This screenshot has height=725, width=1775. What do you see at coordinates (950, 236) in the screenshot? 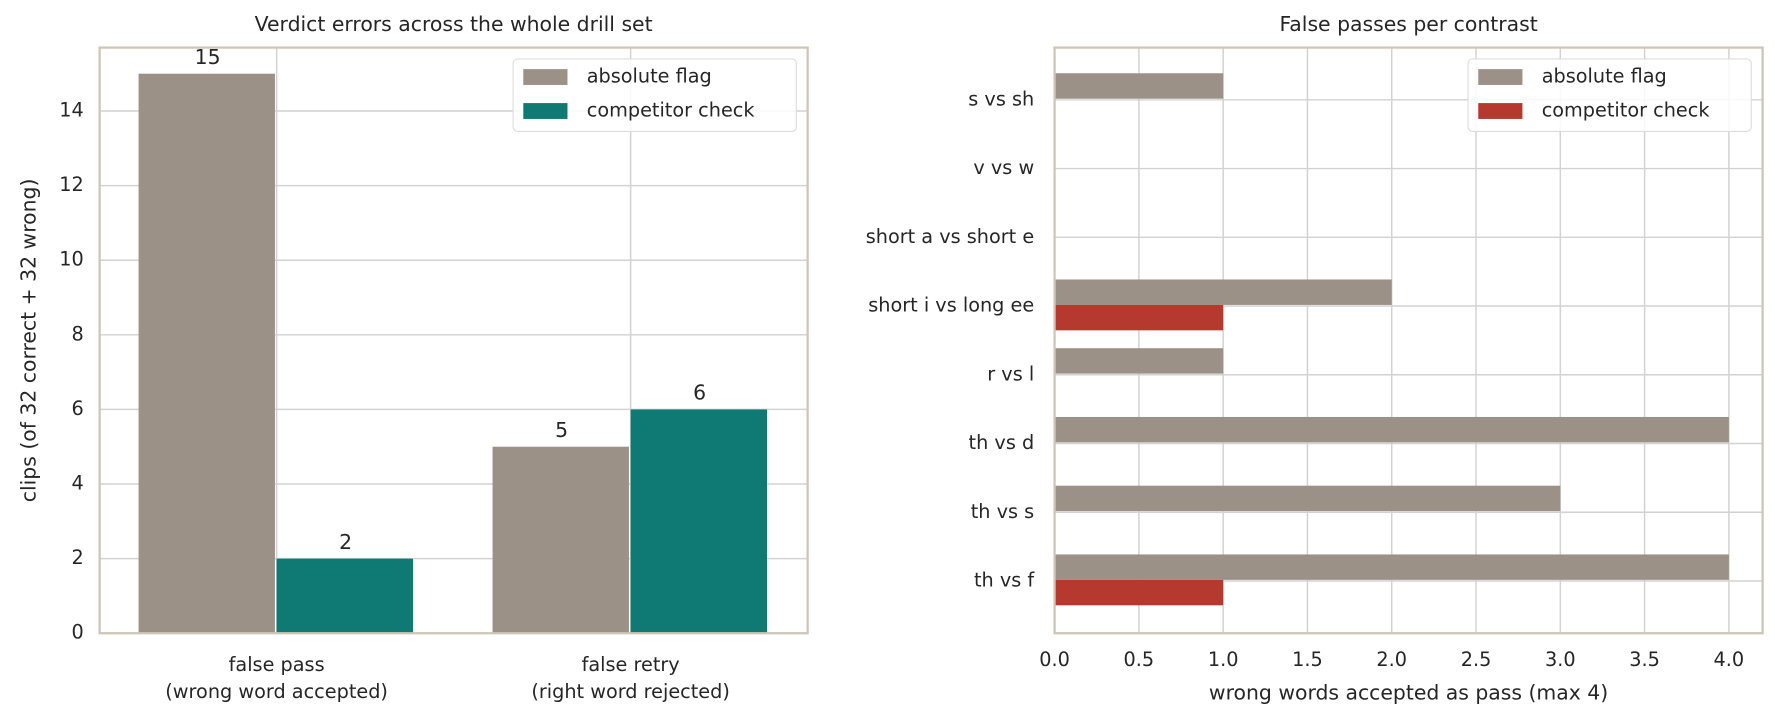
I see `y-tick-label: short a vs short e` at bounding box center [950, 236].